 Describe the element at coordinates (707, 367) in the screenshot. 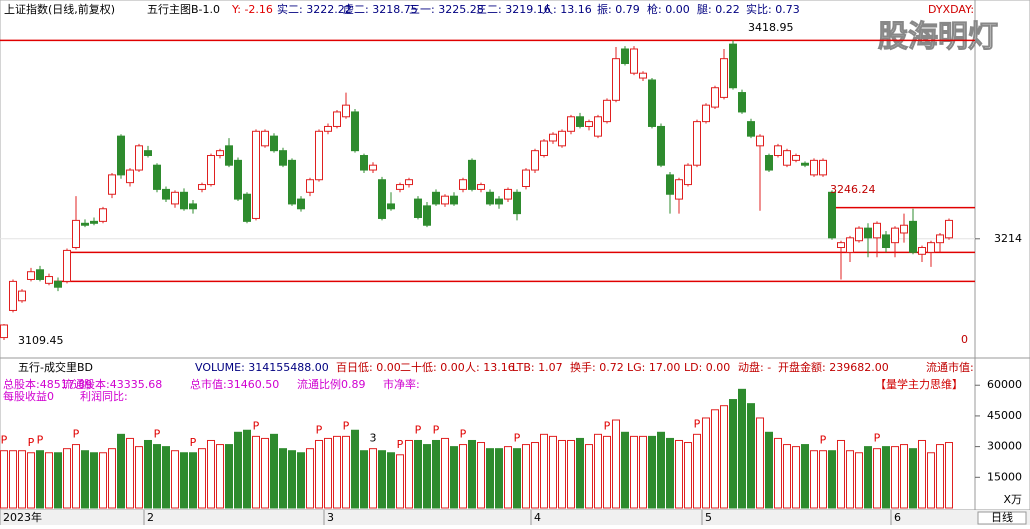

I see `volume-readout: LD: 0.00` at that location.